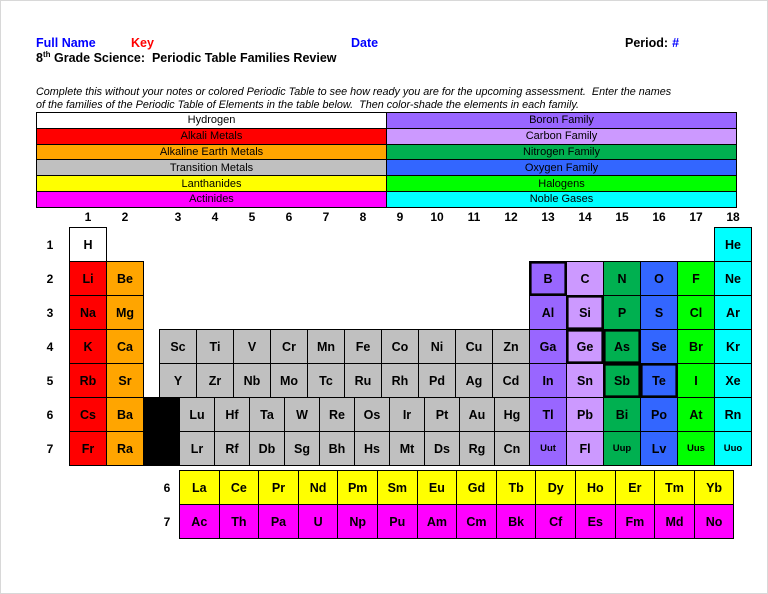 This screenshot has width=768, height=594. Describe the element at coordinates (88, 217) in the screenshot. I see `group-number: 1` at that location.